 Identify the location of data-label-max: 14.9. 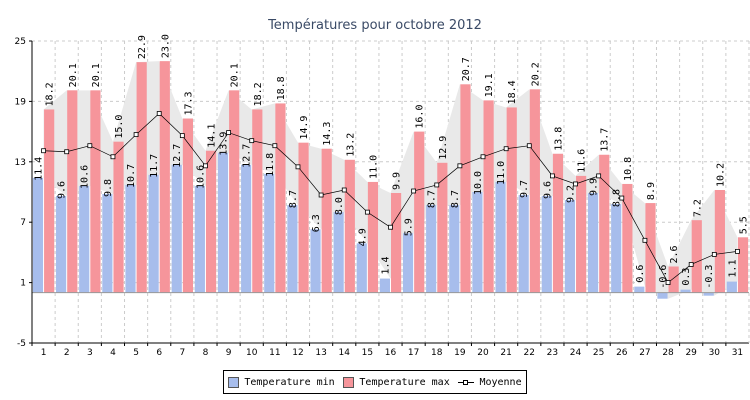
(304, 128).